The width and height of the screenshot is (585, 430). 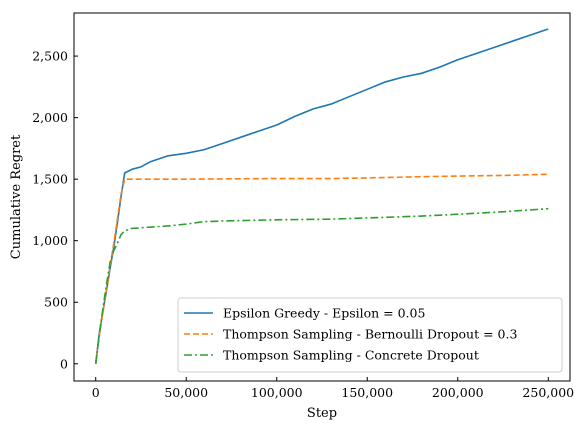 What do you see at coordinates (64, 363) in the screenshot?
I see `y-tick-label: 0` at bounding box center [64, 363].